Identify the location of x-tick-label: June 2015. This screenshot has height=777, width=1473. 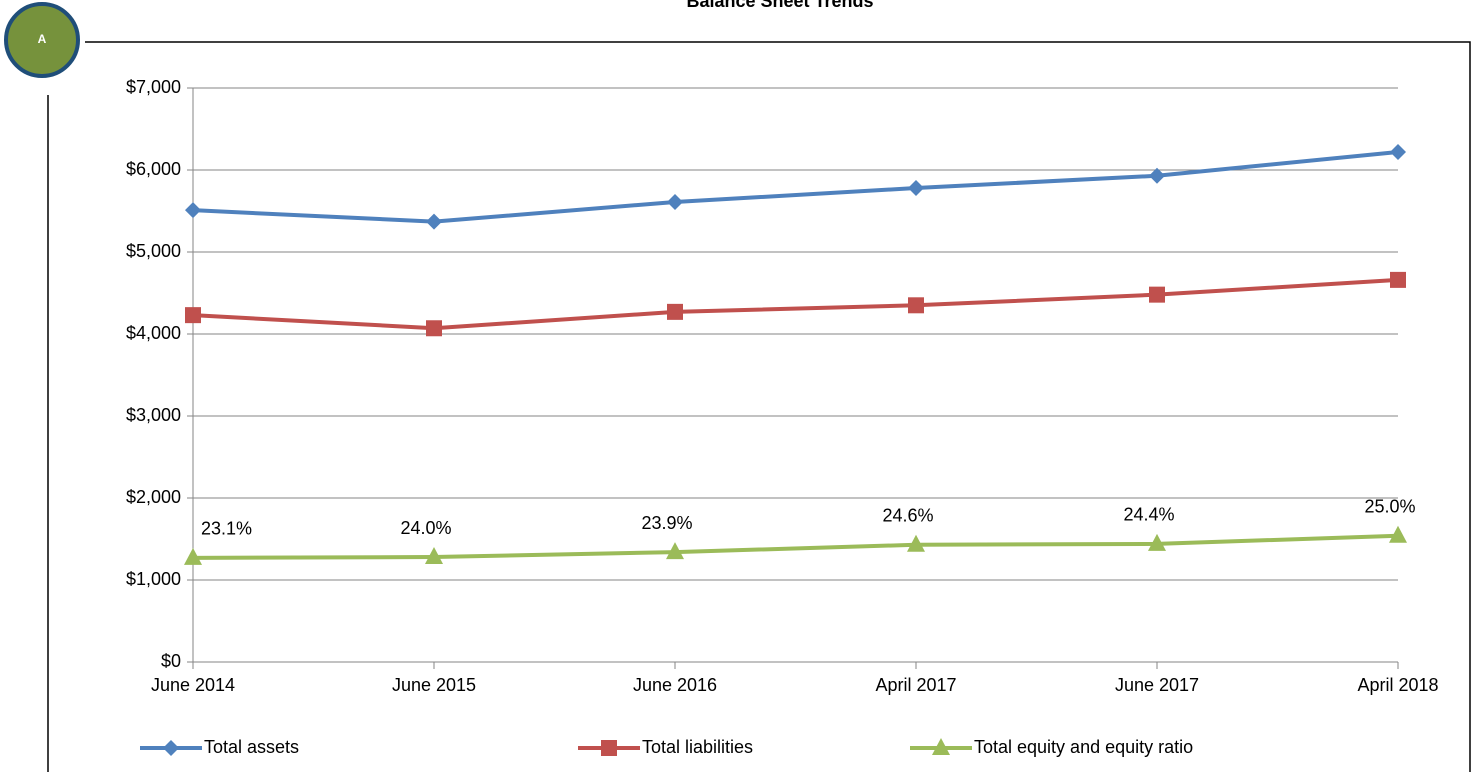
(434, 685).